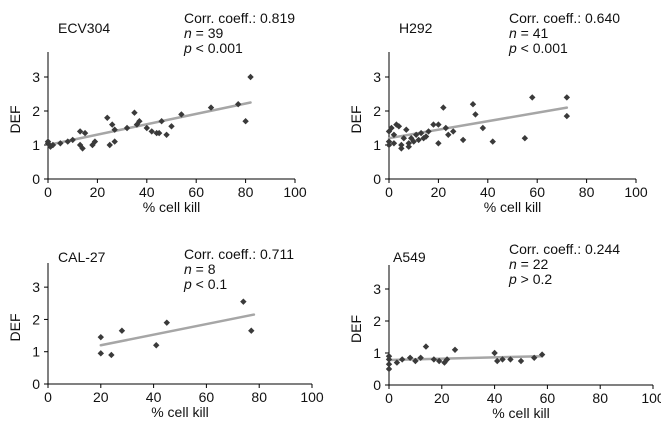  I want to click on n-label: n = 22, so click(529, 264).